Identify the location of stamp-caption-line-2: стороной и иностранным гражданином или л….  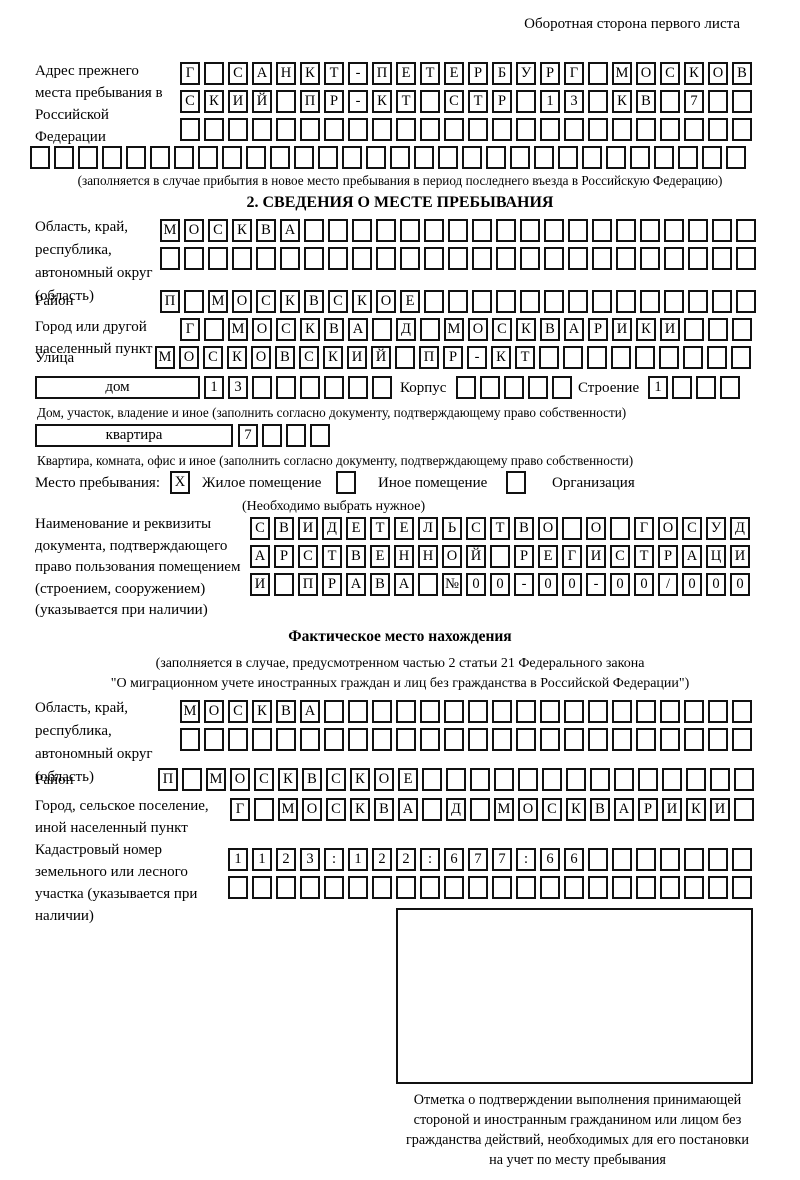
(577, 1120).